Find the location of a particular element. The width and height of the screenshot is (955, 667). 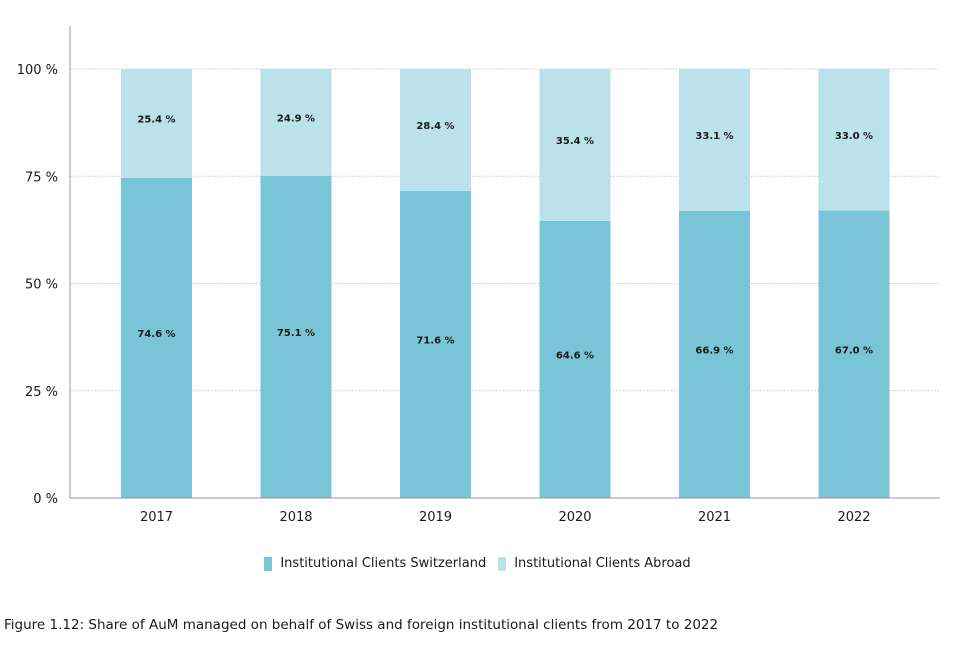

x-tick-label: 2017 is located at coordinates (156, 517).